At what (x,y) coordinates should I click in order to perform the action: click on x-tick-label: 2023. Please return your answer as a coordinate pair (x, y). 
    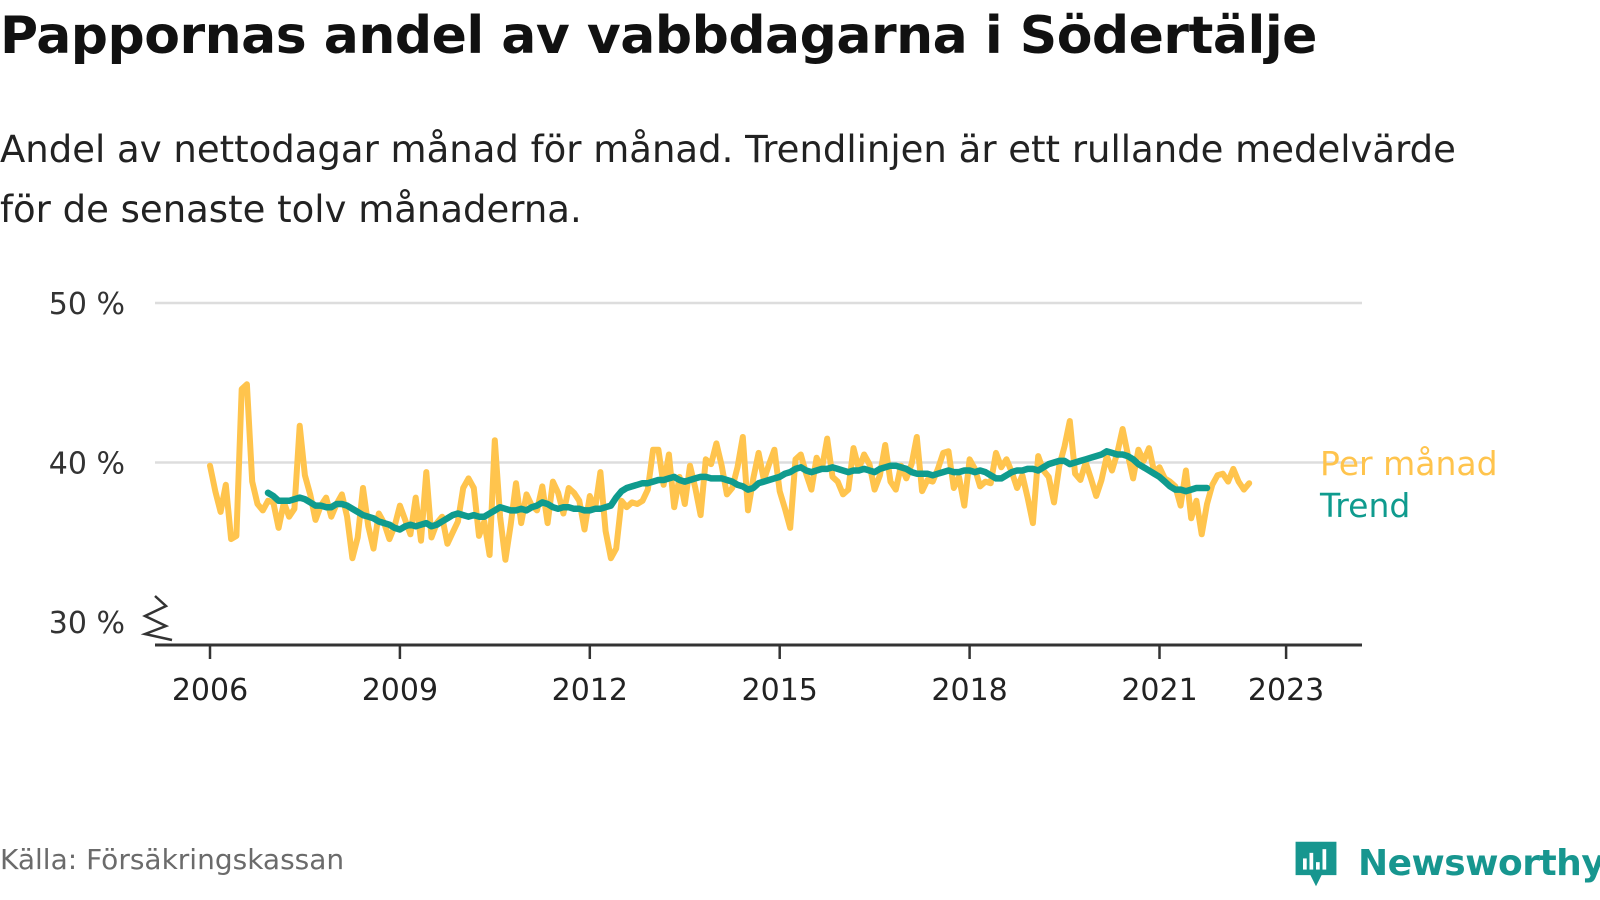
    Looking at the image, I should click on (1286, 690).